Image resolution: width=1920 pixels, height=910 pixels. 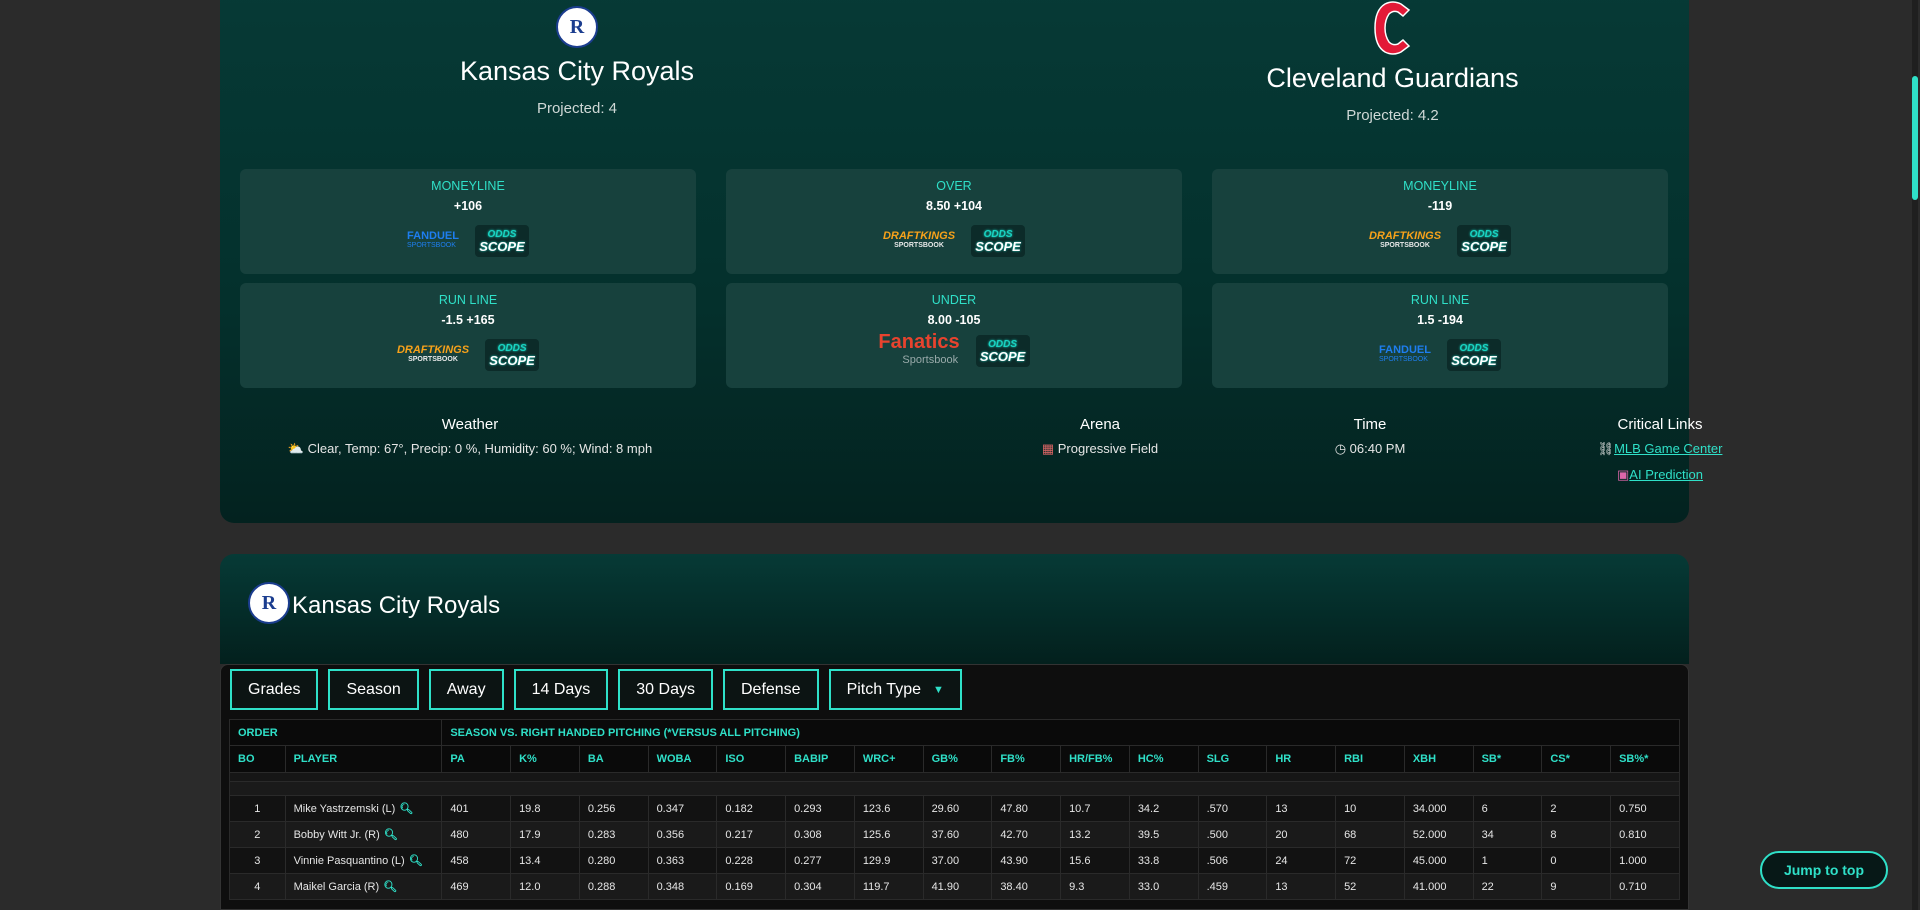 I want to click on stat-cell: 13, so click(x=1301, y=886).